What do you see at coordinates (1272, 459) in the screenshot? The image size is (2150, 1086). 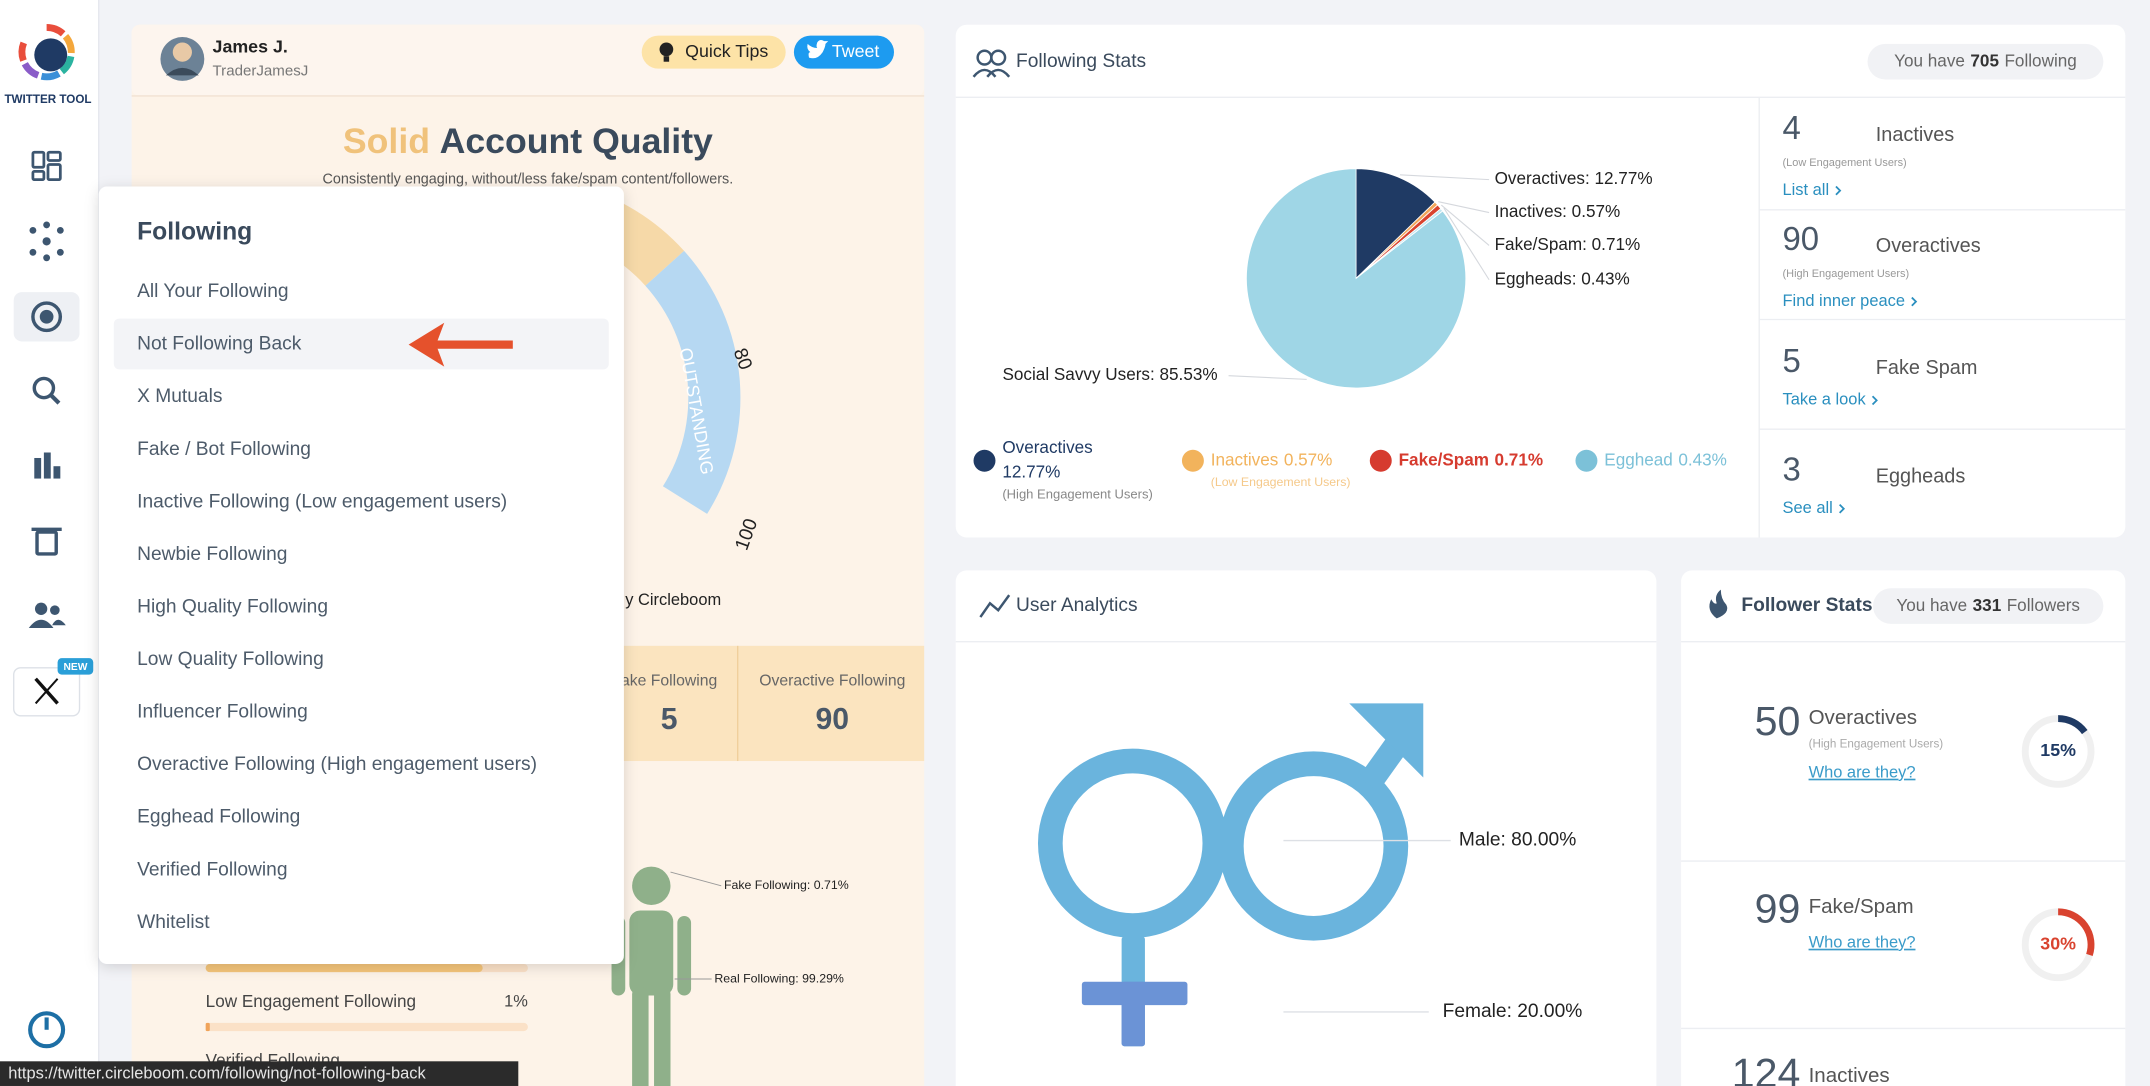 I see `legend-text: Inactives 0.57%` at bounding box center [1272, 459].